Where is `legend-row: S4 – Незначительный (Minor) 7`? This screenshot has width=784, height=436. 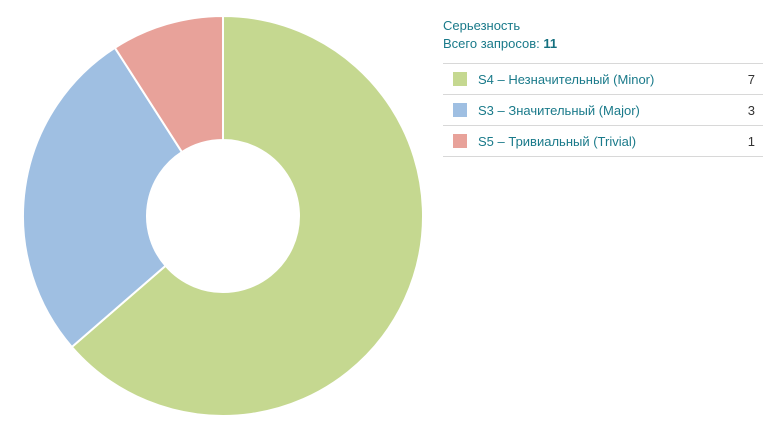
legend-row: S4 – Незначительный (Minor) 7 is located at coordinates (603, 79).